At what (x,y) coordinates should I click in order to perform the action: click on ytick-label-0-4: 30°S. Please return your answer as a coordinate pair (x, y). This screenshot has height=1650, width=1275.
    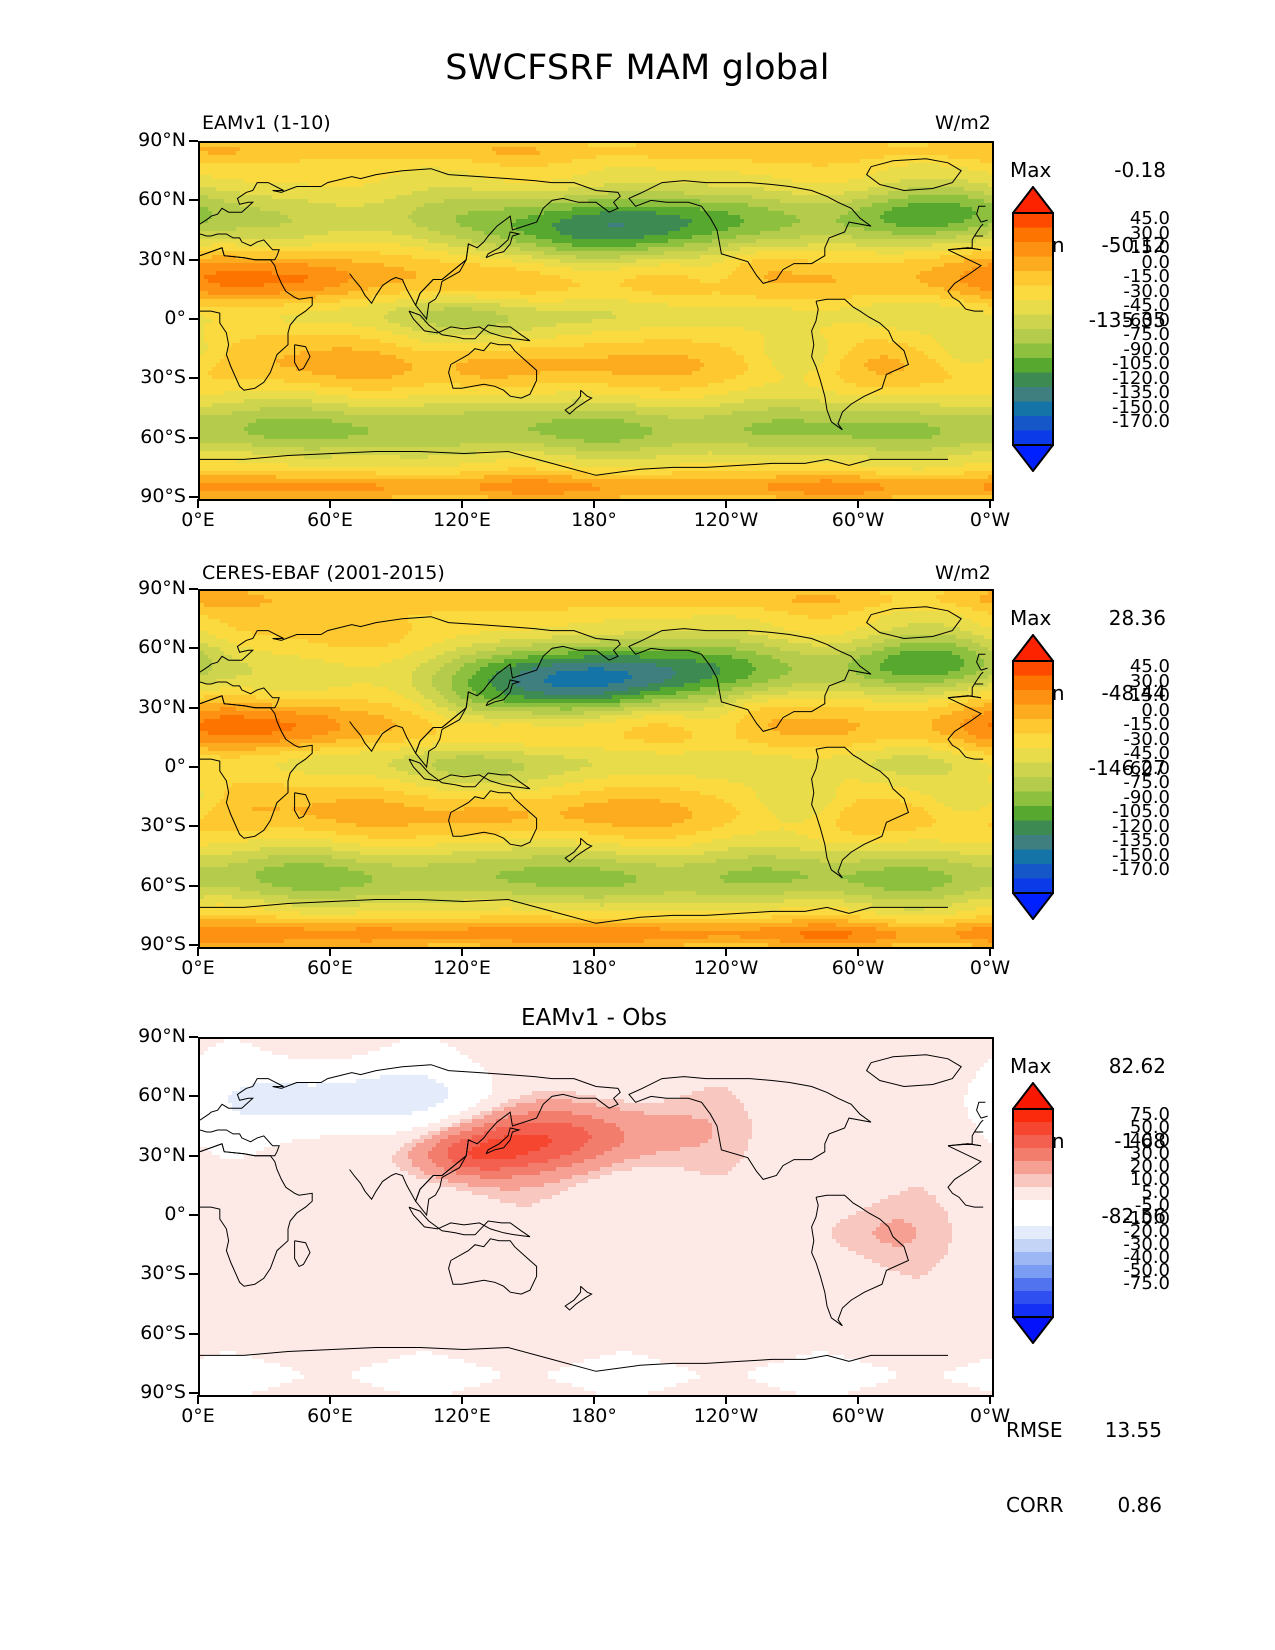
    Looking at the image, I should click on (163, 377).